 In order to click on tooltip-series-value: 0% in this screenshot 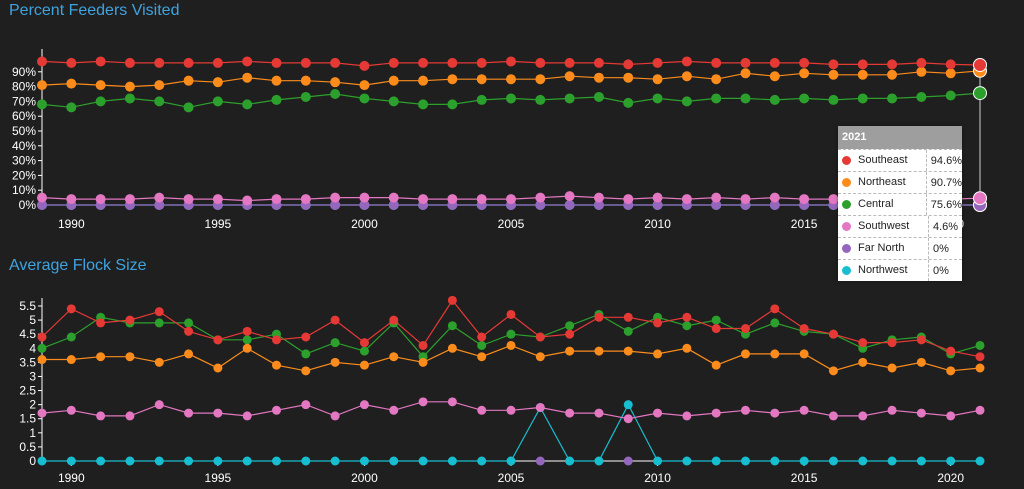, I will do `click(941, 248)`.